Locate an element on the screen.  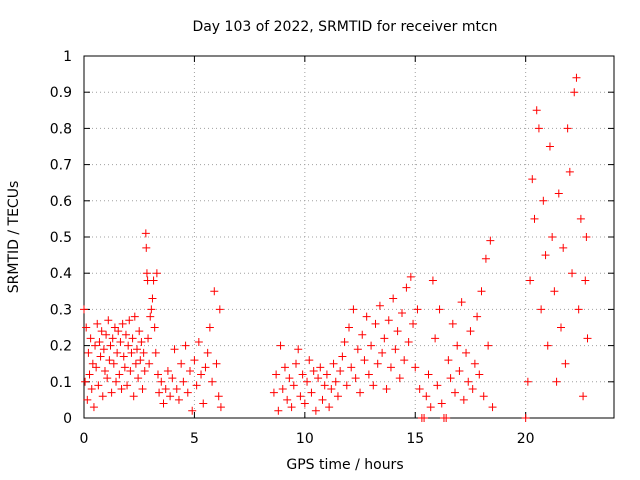
x-tick-label: 20 is located at coordinates (526, 439).